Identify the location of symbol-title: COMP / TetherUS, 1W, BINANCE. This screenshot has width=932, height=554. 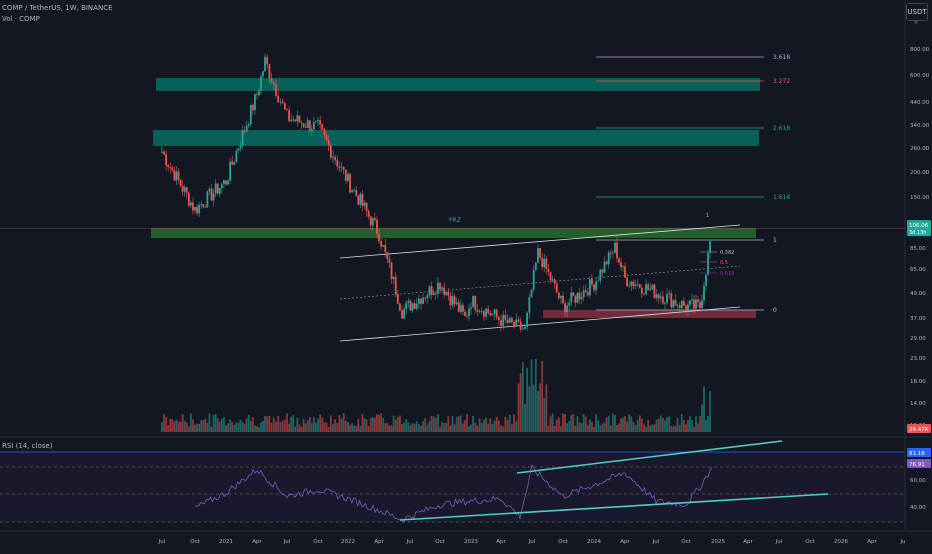
(57, 8).